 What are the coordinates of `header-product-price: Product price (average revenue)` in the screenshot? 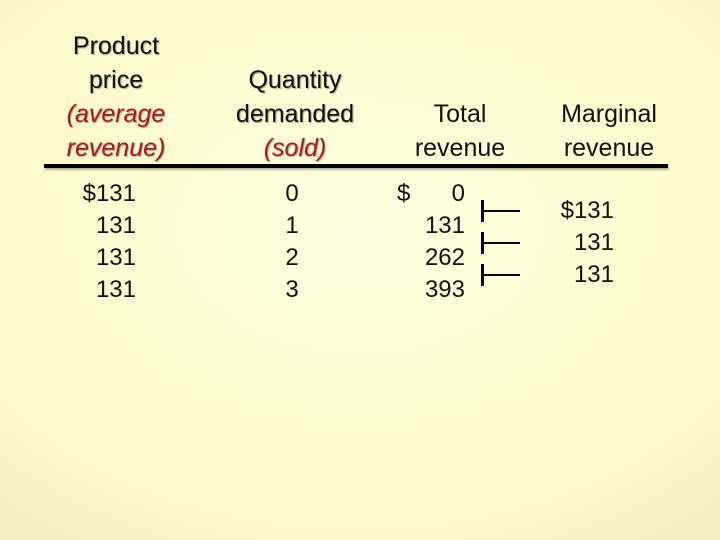 It's located at (116, 97).